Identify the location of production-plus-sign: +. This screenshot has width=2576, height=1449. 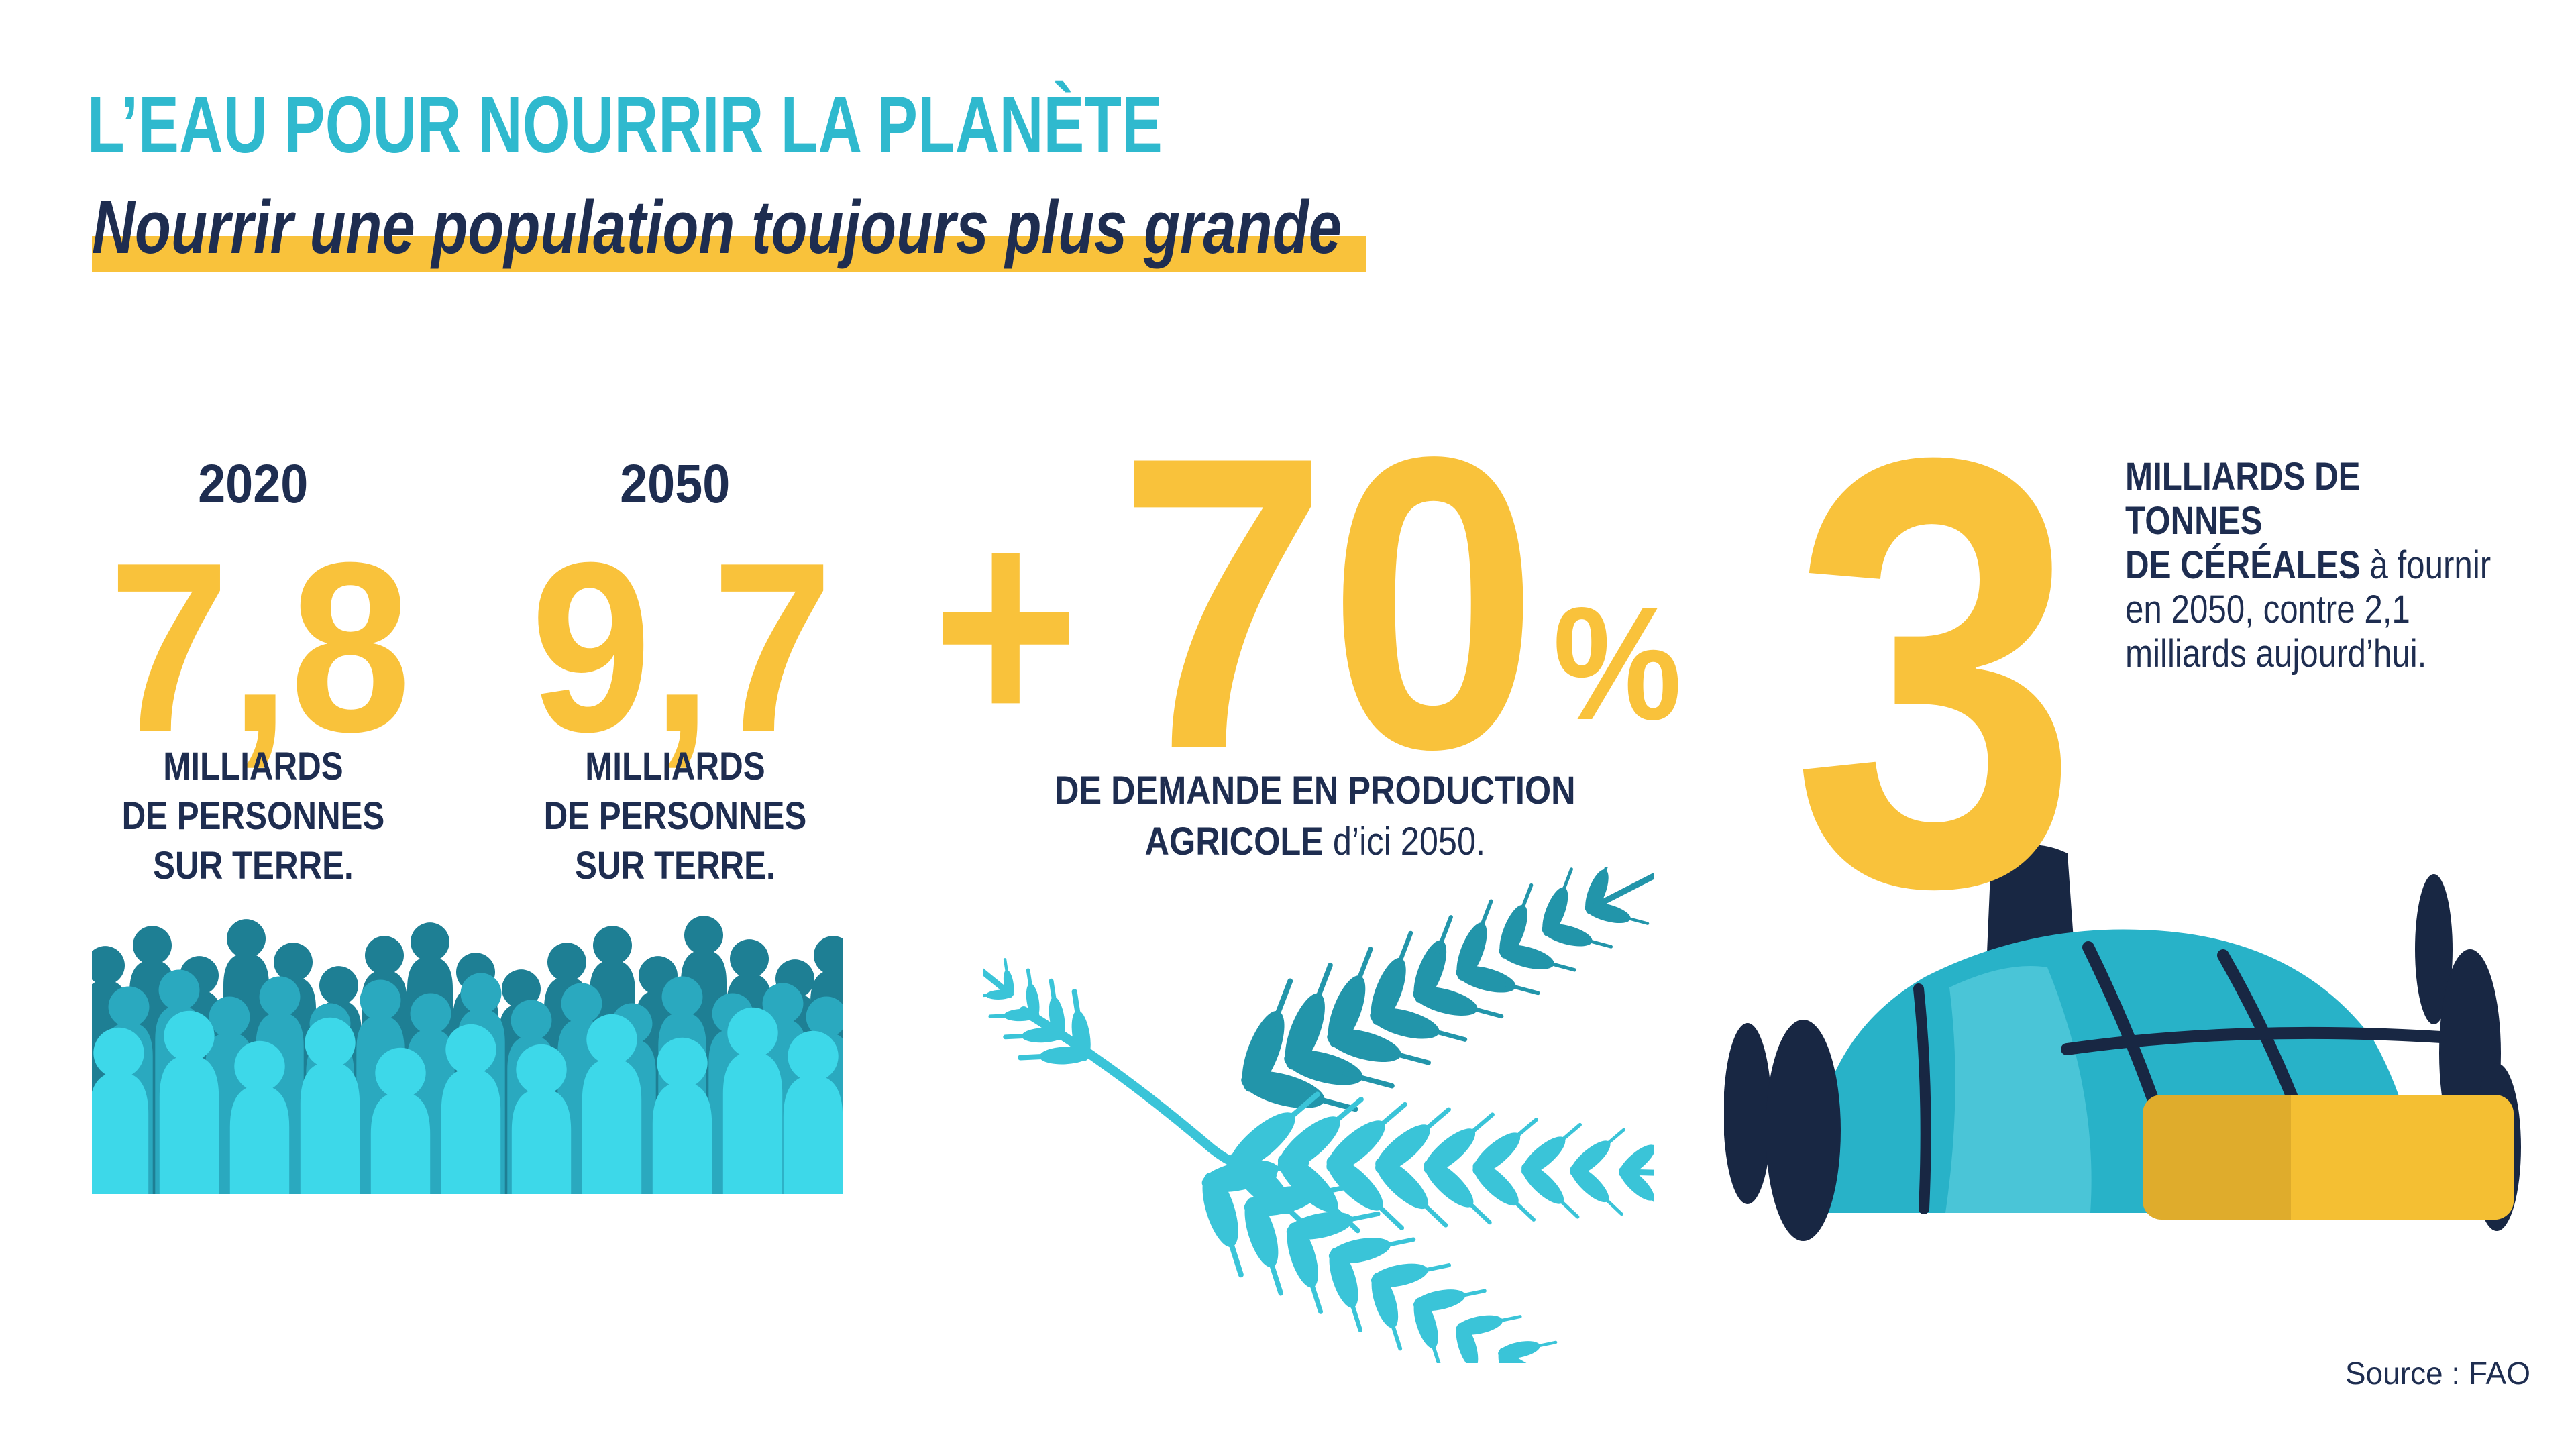
(1018, 625).